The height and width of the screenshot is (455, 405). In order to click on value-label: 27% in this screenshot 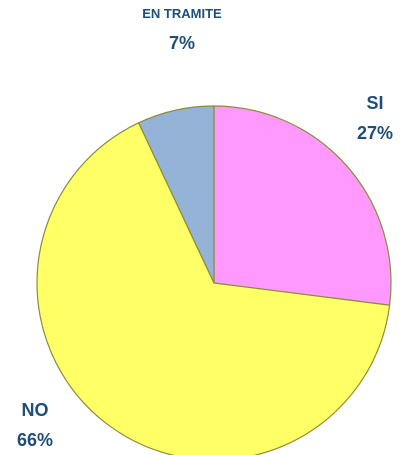, I will do `click(375, 133)`.